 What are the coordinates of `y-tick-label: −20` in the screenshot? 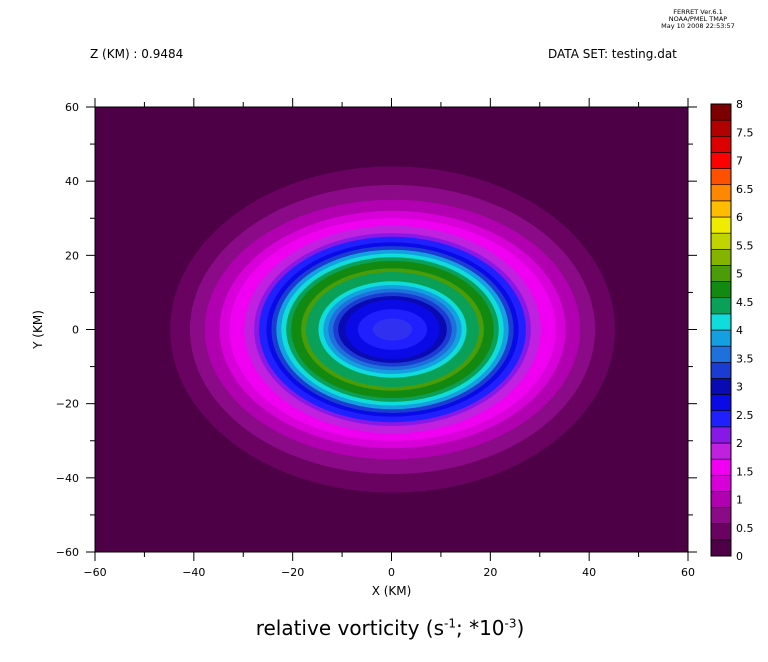 It's located at (67, 404).